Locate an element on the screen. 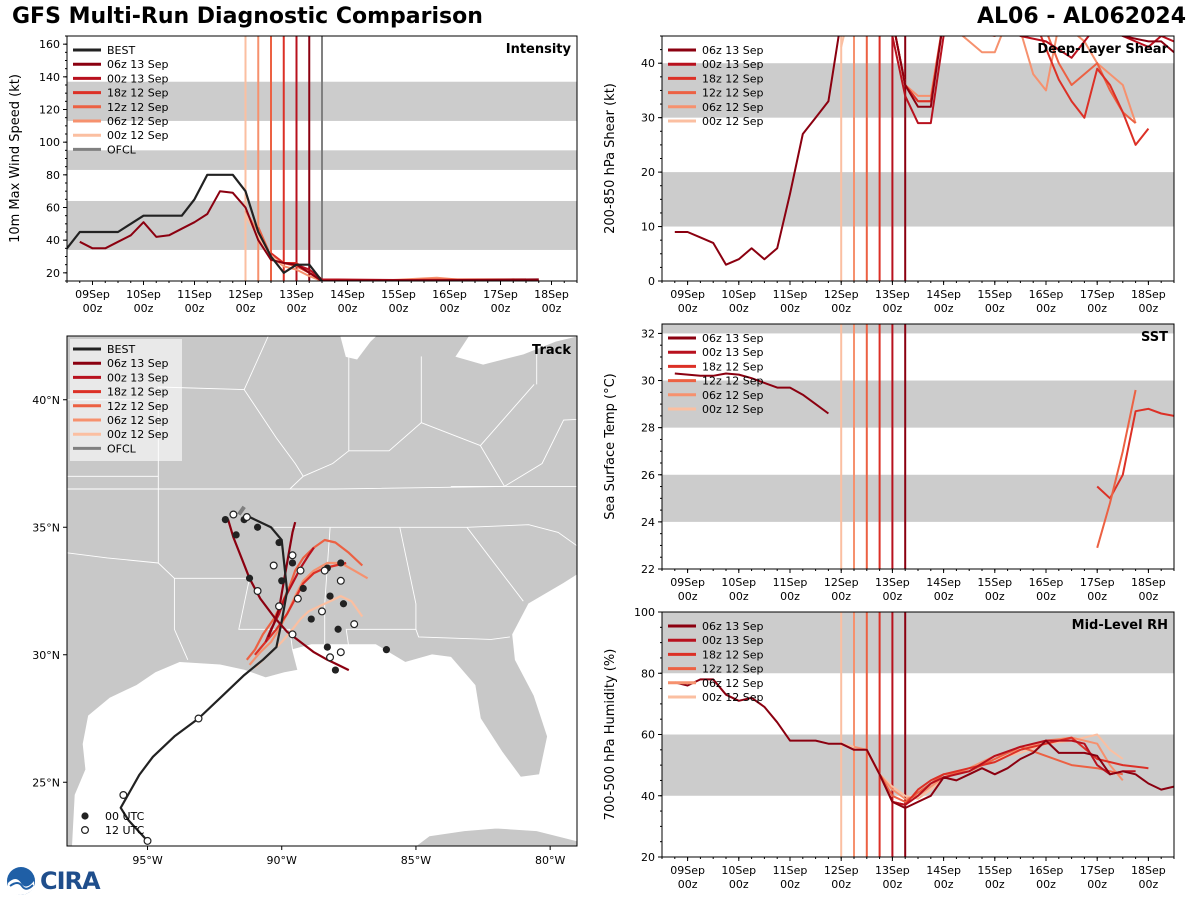  x-tick-label: 85°W is located at coordinates (416, 860).